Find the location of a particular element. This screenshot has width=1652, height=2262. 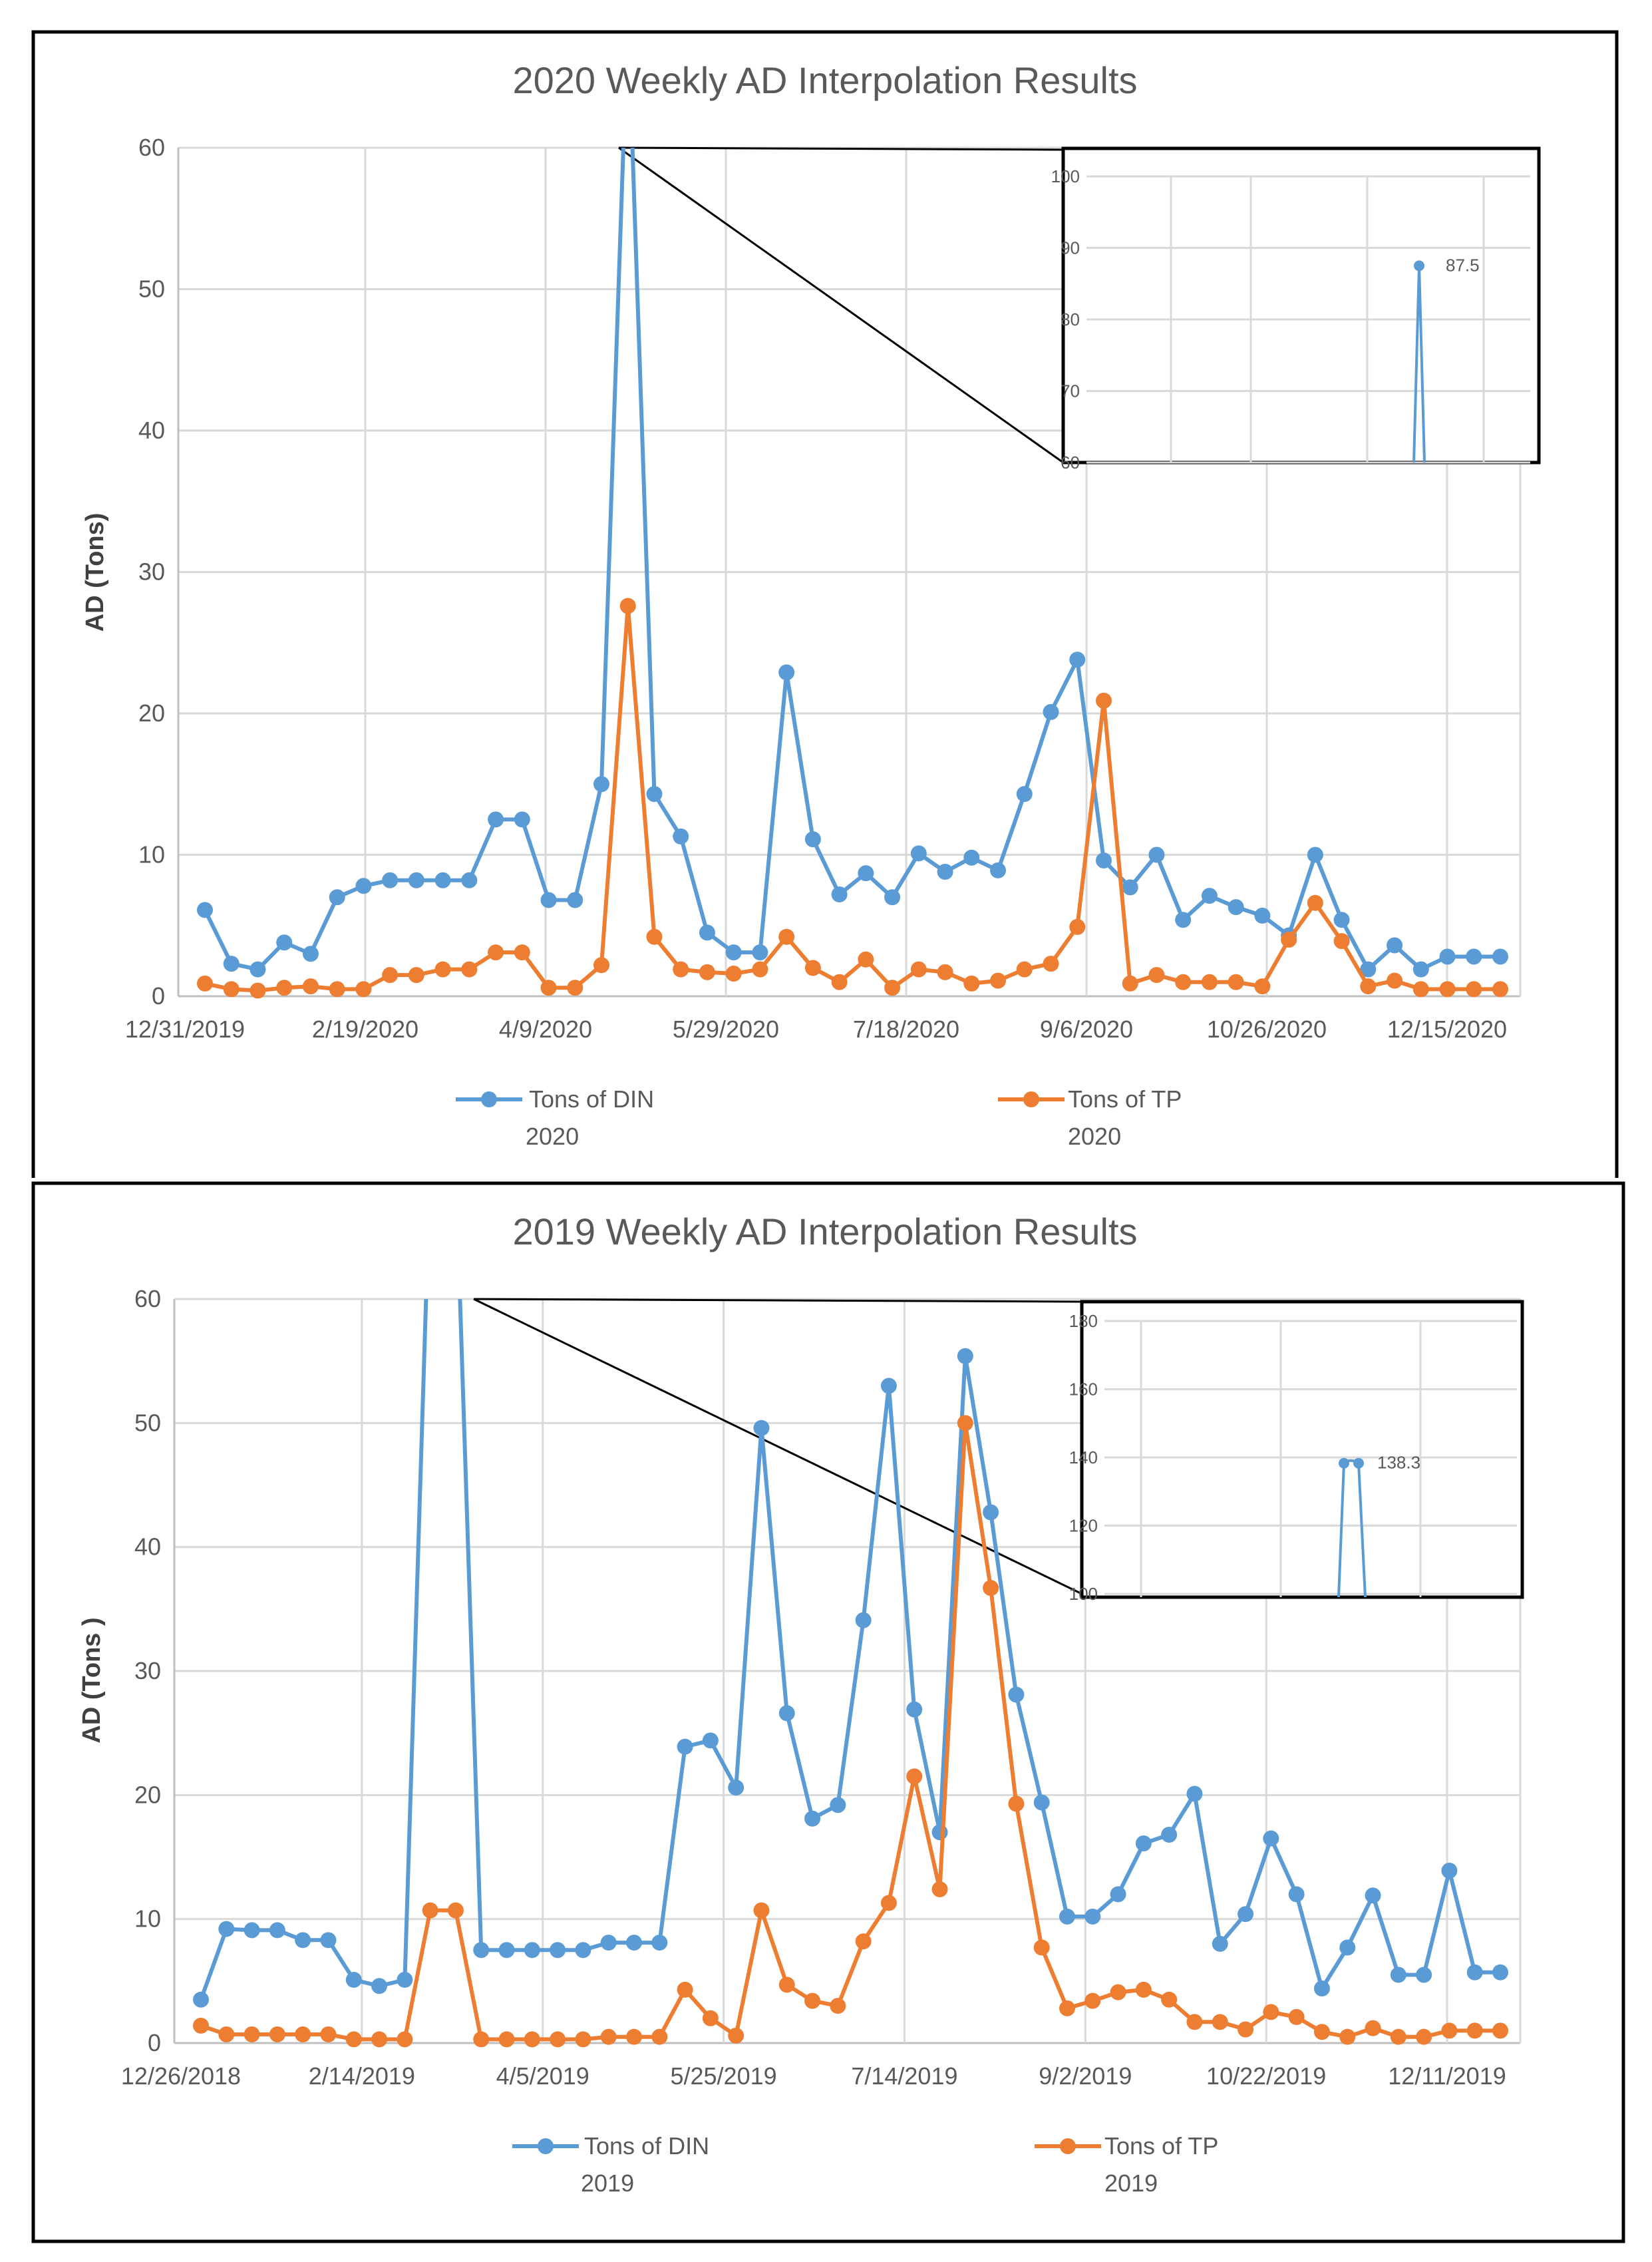

inset-y-tick-2019: 160 is located at coordinates (1084, 1390).